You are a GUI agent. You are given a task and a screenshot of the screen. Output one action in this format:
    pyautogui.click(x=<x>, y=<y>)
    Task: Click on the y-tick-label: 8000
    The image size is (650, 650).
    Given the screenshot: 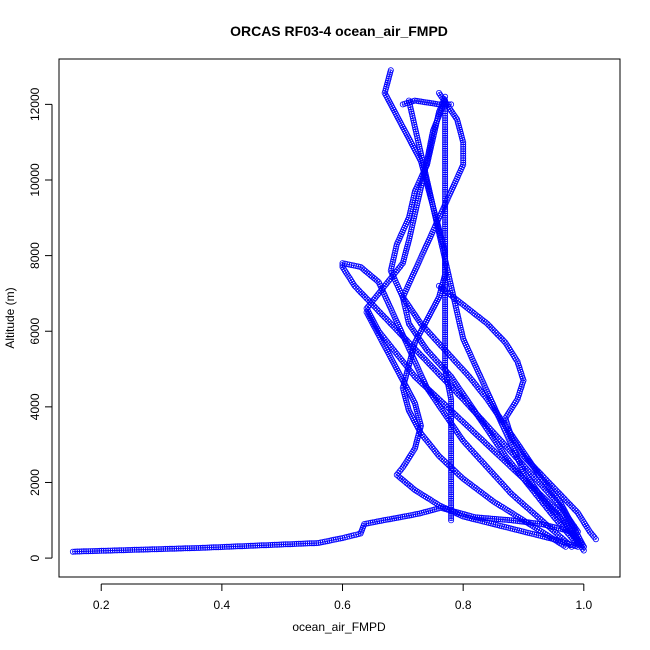 What is the action you would take?
    pyautogui.click(x=35, y=255)
    